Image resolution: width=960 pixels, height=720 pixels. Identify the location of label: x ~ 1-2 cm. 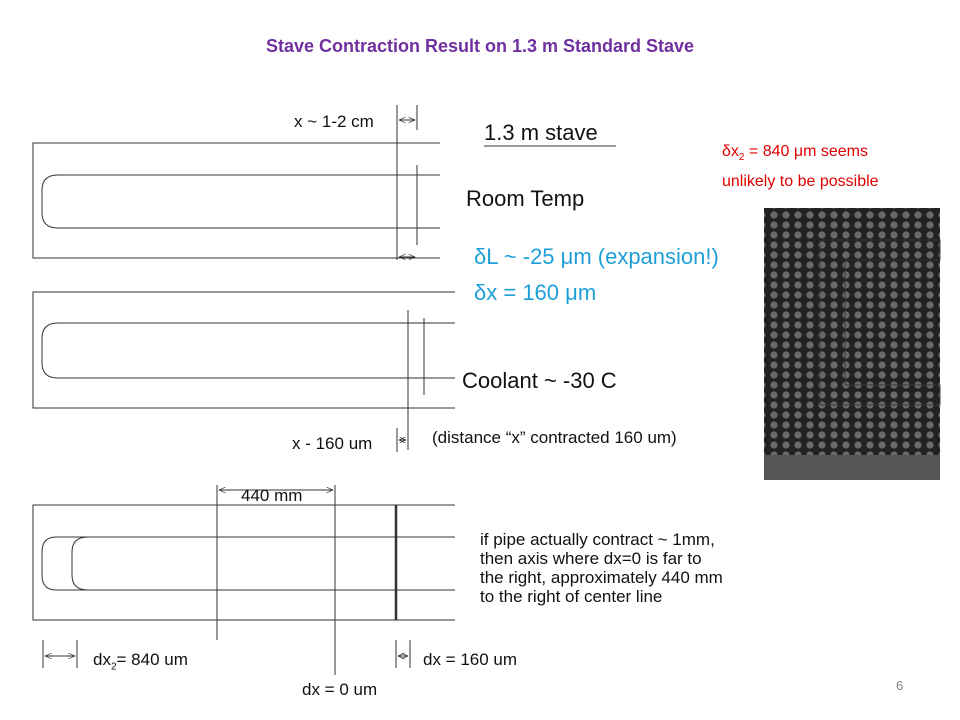
(334, 121).